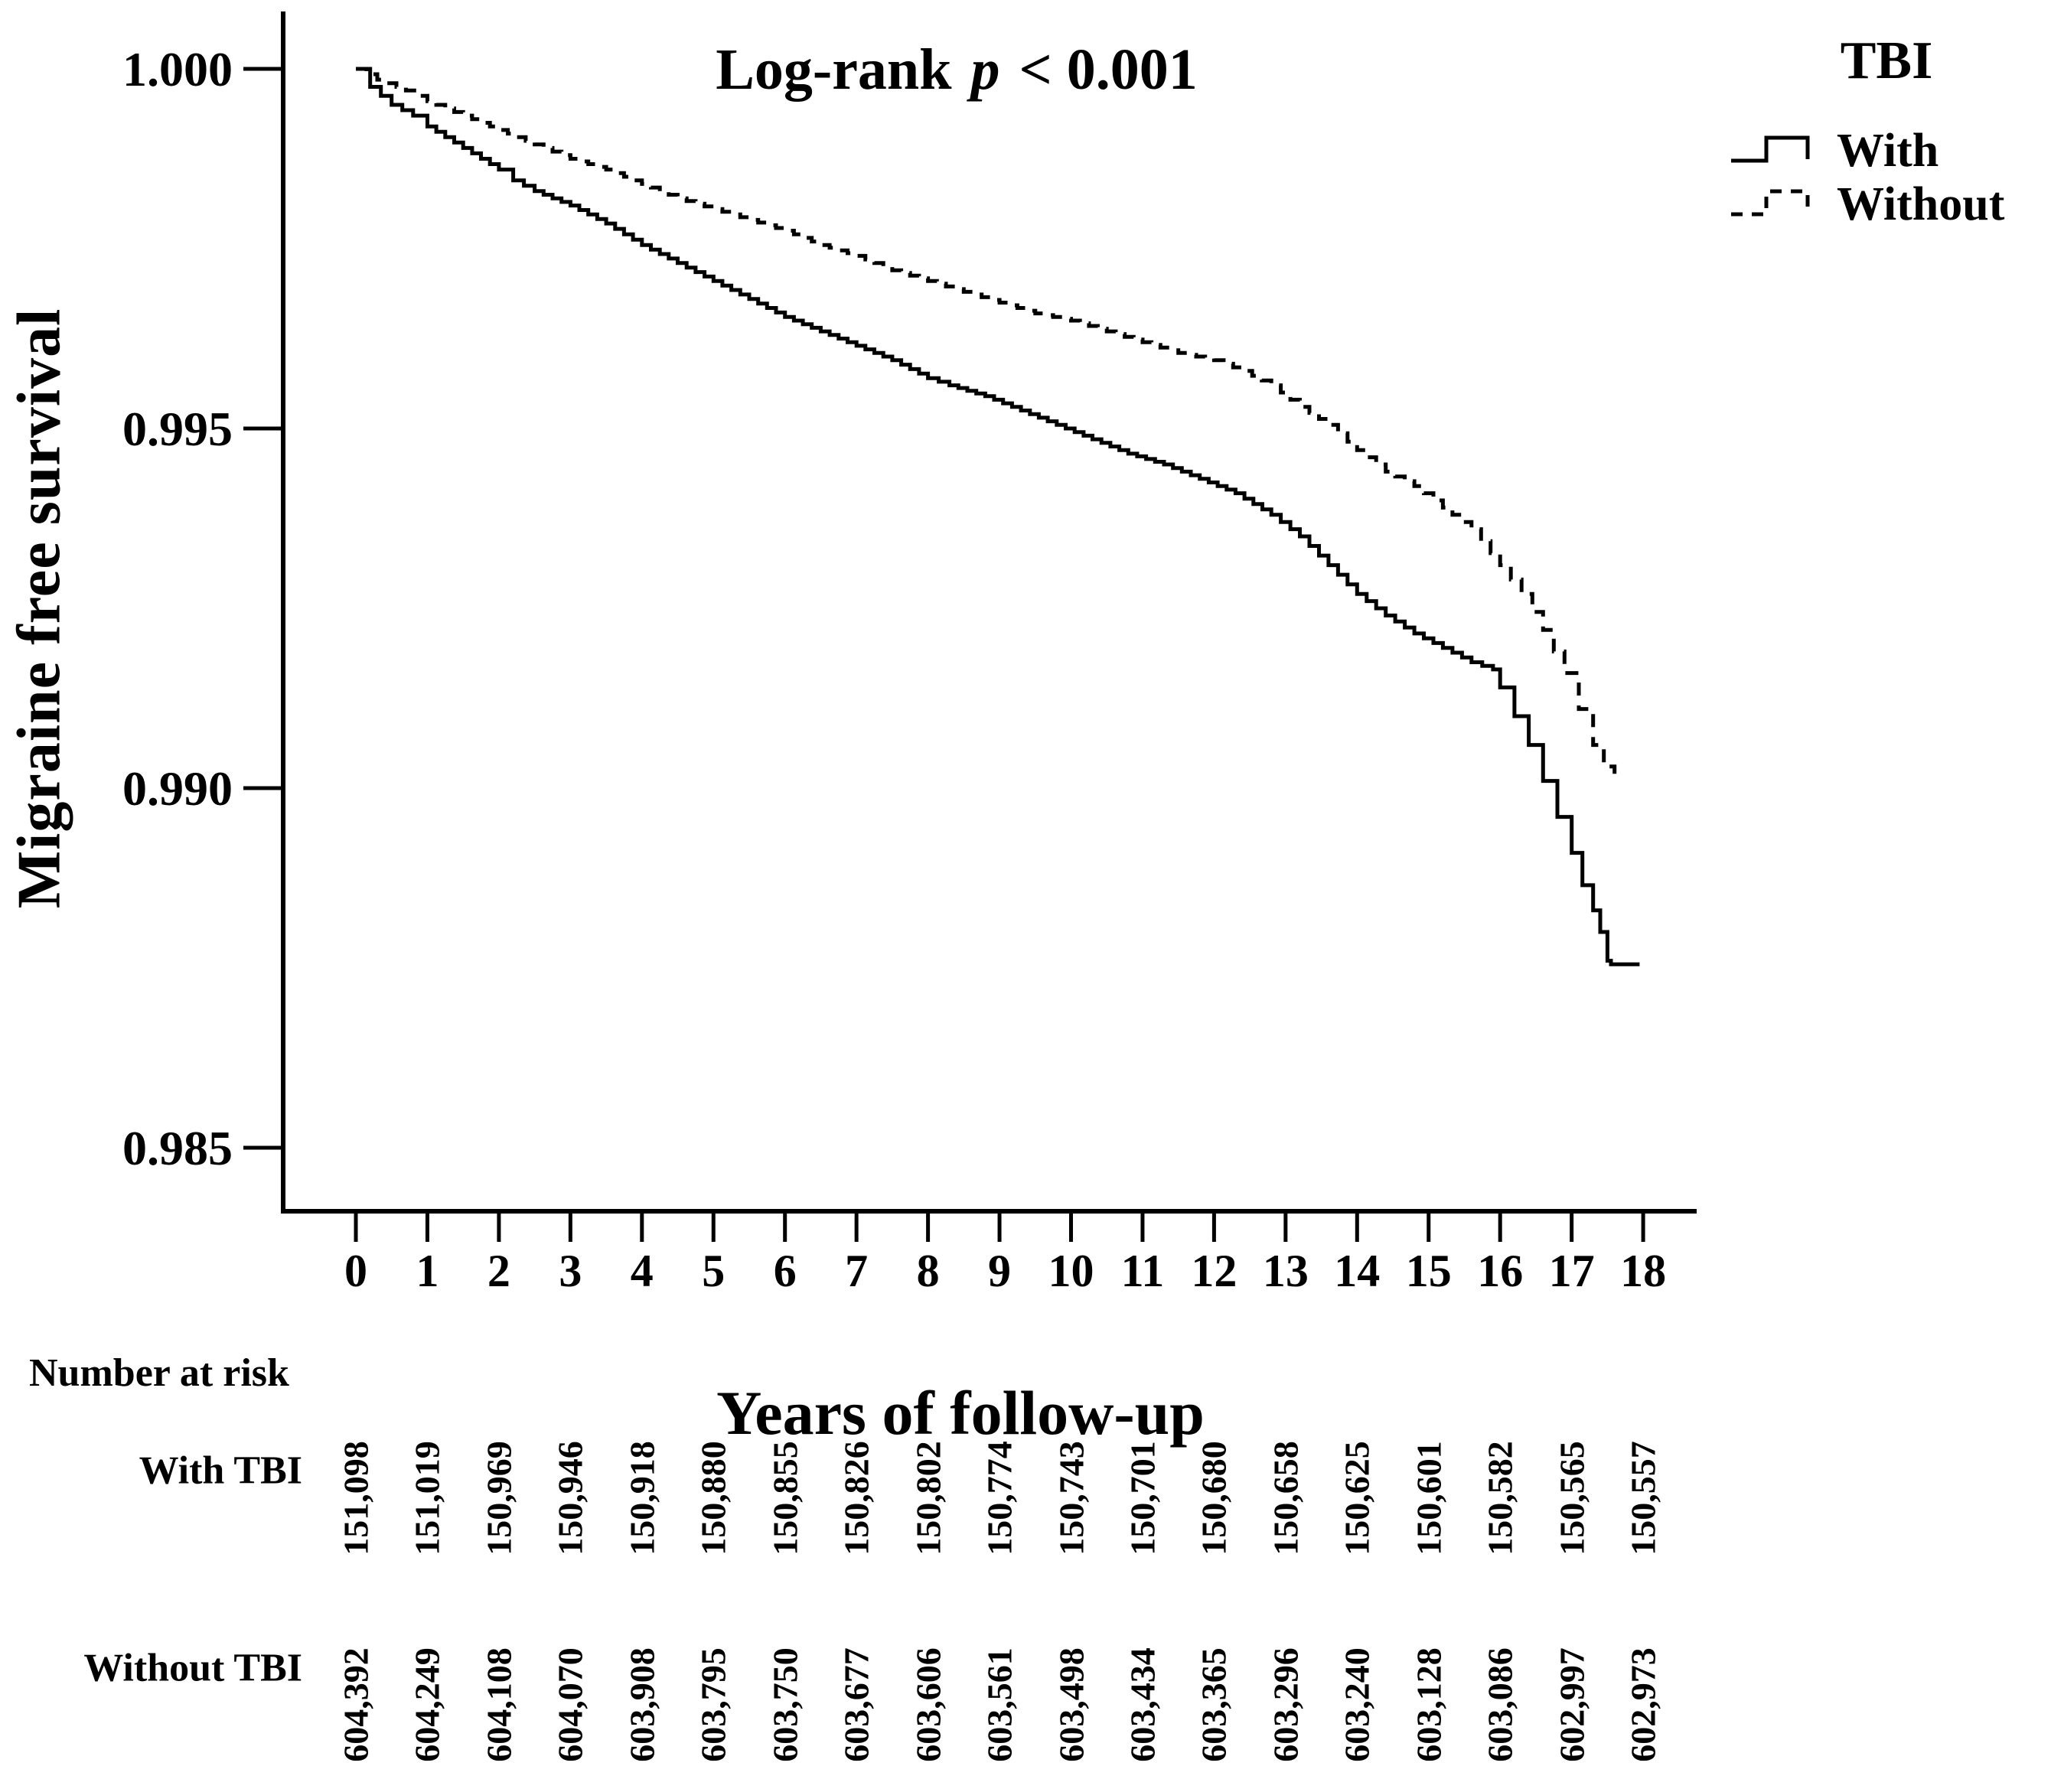 This screenshot has width=2051, height=1792. What do you see at coordinates (177, 1148) in the screenshot?
I see `y-tick-label-3: 0.985` at bounding box center [177, 1148].